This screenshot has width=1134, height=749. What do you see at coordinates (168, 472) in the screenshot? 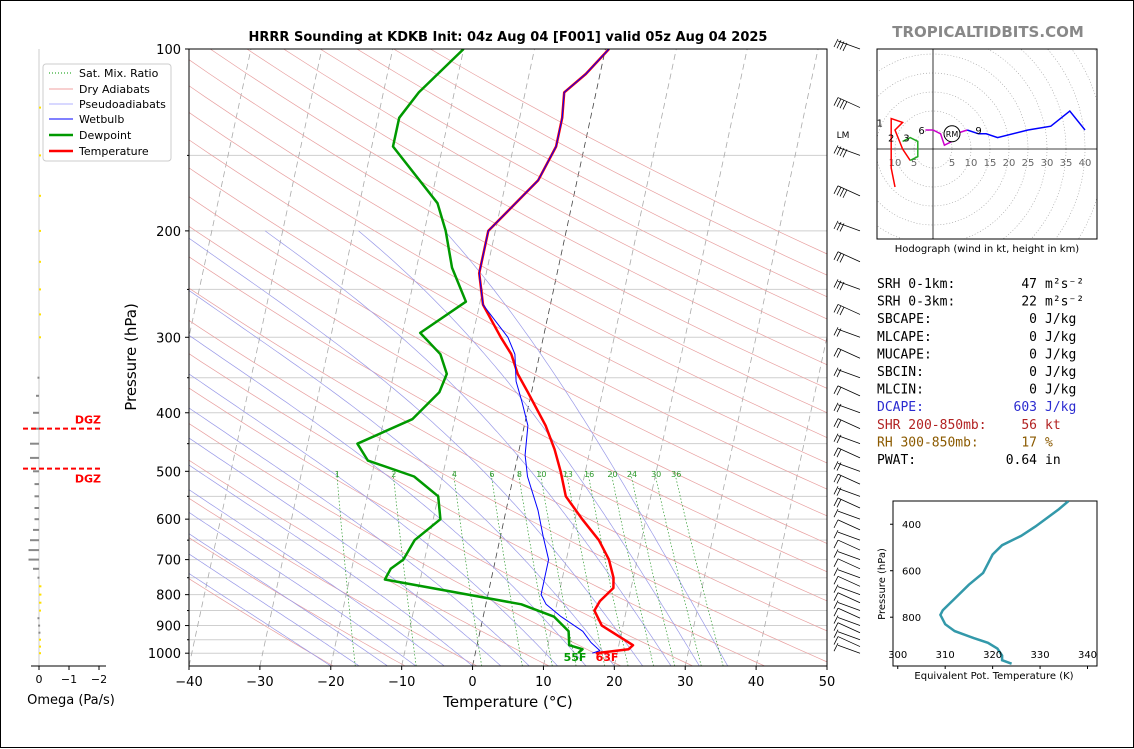
I see `y-tick-label: 500` at bounding box center [168, 472].